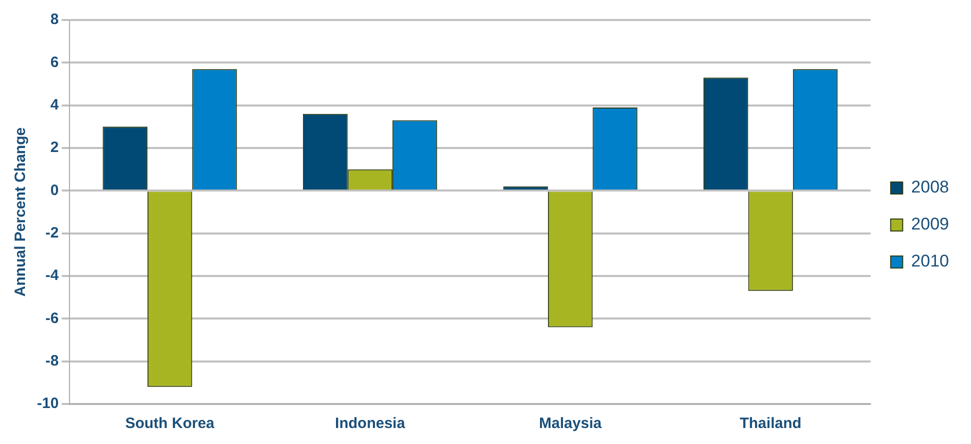 The height and width of the screenshot is (444, 971). What do you see at coordinates (170, 423) in the screenshot?
I see `x-tick-label: South Korea` at bounding box center [170, 423].